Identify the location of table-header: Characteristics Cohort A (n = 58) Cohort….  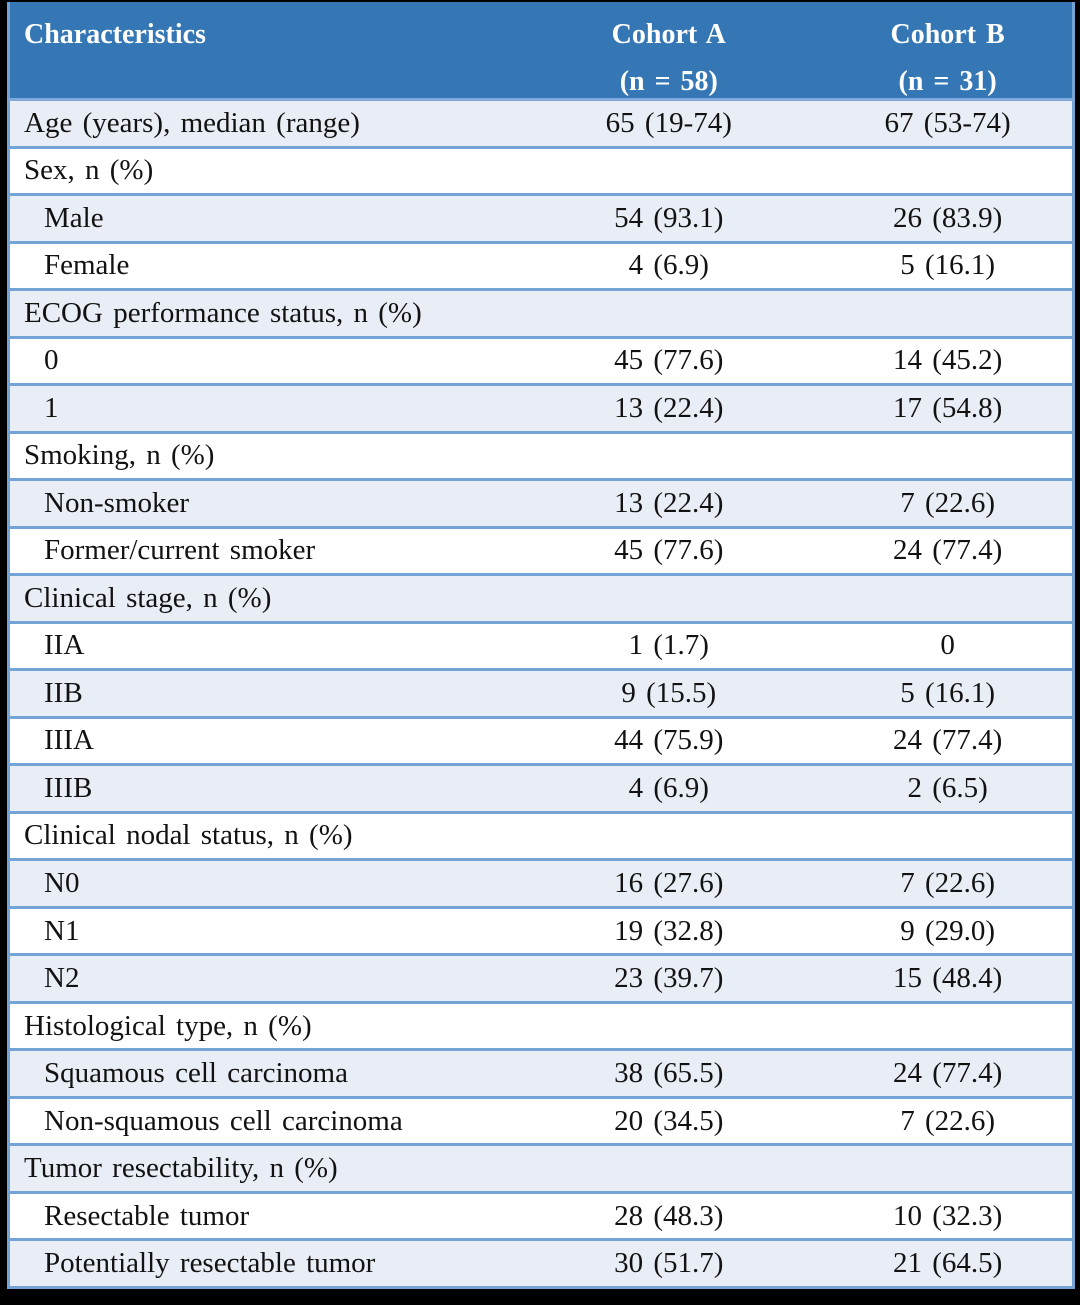
(541, 51).